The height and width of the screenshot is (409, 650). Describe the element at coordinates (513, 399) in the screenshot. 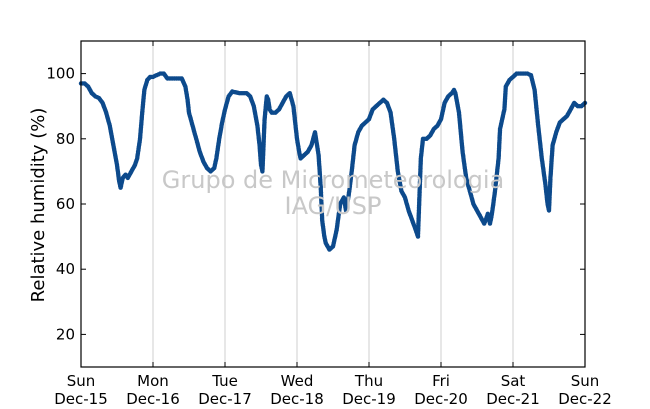

I see `x-tick-label-date: Dec-21` at that location.